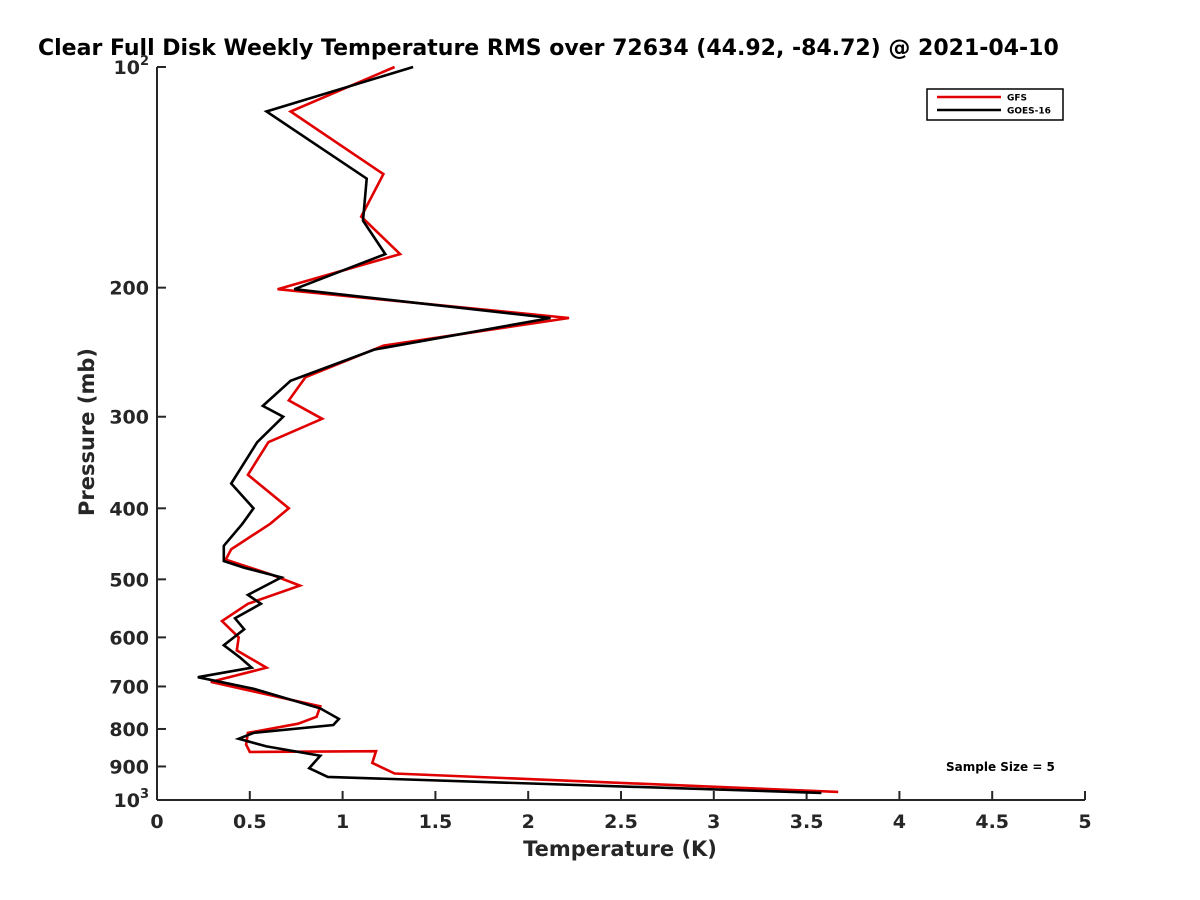  Describe the element at coordinates (1017, 99) in the screenshot. I see `legend-label-gfs: GFS` at that location.